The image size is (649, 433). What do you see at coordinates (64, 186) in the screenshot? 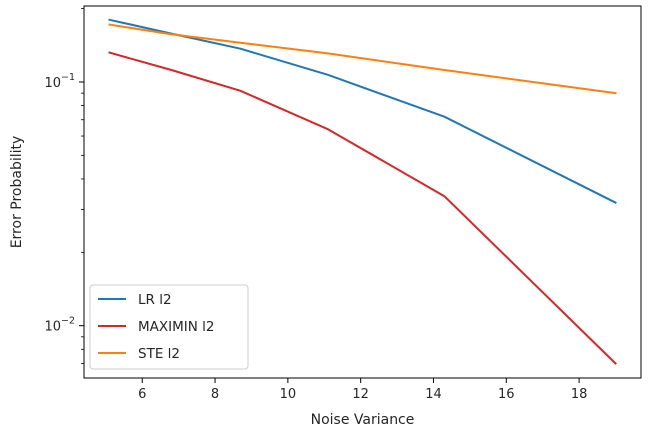
I see `y-axis-ticks: 10⁻¹ 10⁻²` at bounding box center [64, 186].